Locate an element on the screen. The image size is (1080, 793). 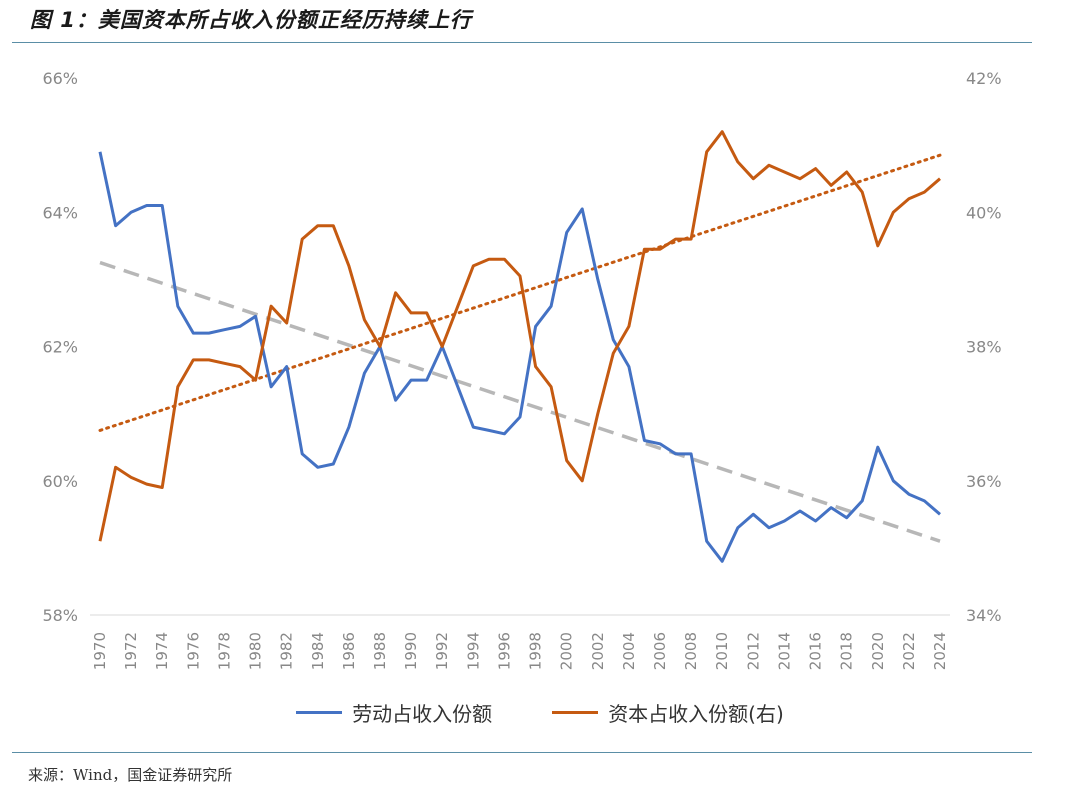
chart-legend: 劳动占收入份额 资本占收入份额(右) is located at coordinates (540, 712).